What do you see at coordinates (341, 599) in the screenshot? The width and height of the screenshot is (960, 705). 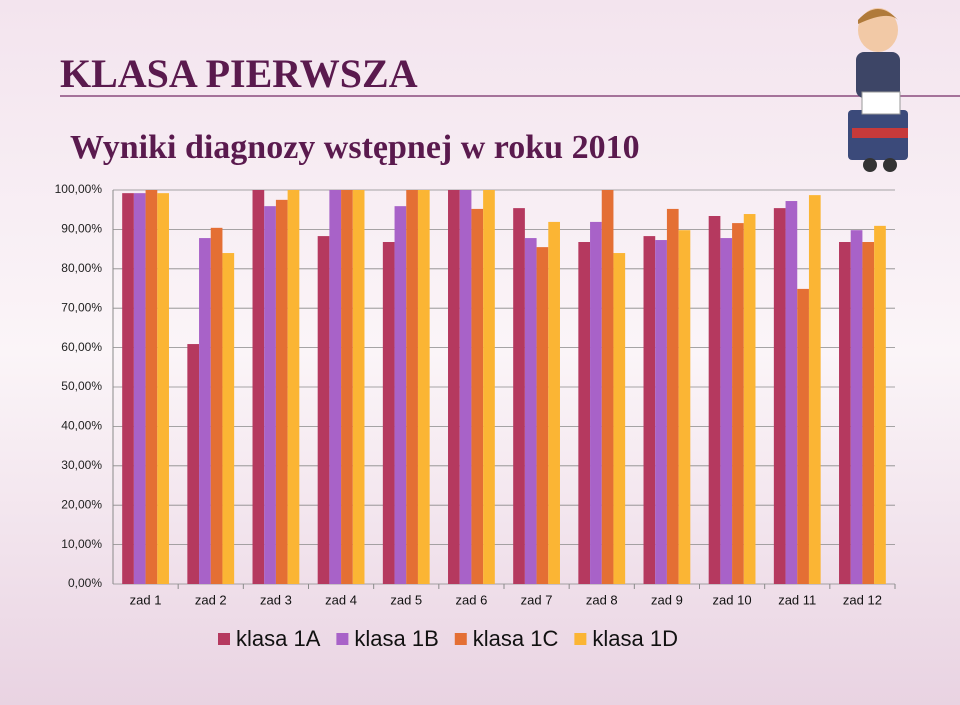 I see `x-tick-label: zad 4` at bounding box center [341, 599].